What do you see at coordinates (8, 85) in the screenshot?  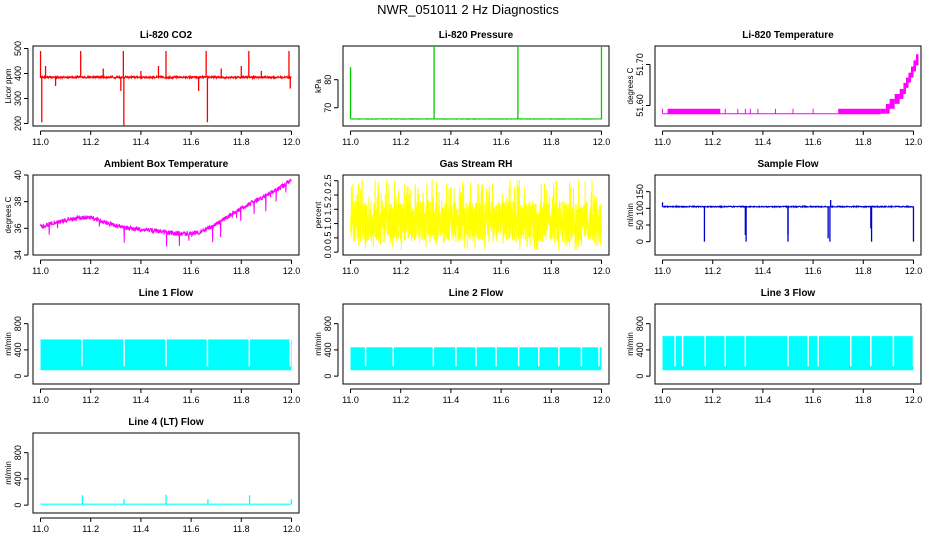 I see `y-axis-label: Licor ppm` at bounding box center [8, 85].